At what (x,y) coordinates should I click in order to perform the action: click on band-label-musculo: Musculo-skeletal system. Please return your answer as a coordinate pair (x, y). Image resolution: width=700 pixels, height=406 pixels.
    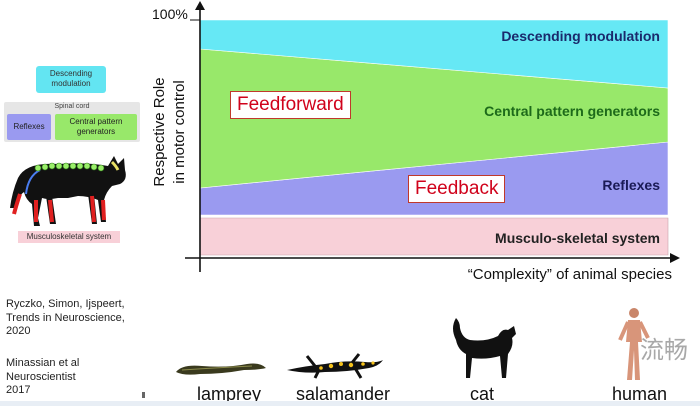
    Looking at the image, I should click on (577, 238).